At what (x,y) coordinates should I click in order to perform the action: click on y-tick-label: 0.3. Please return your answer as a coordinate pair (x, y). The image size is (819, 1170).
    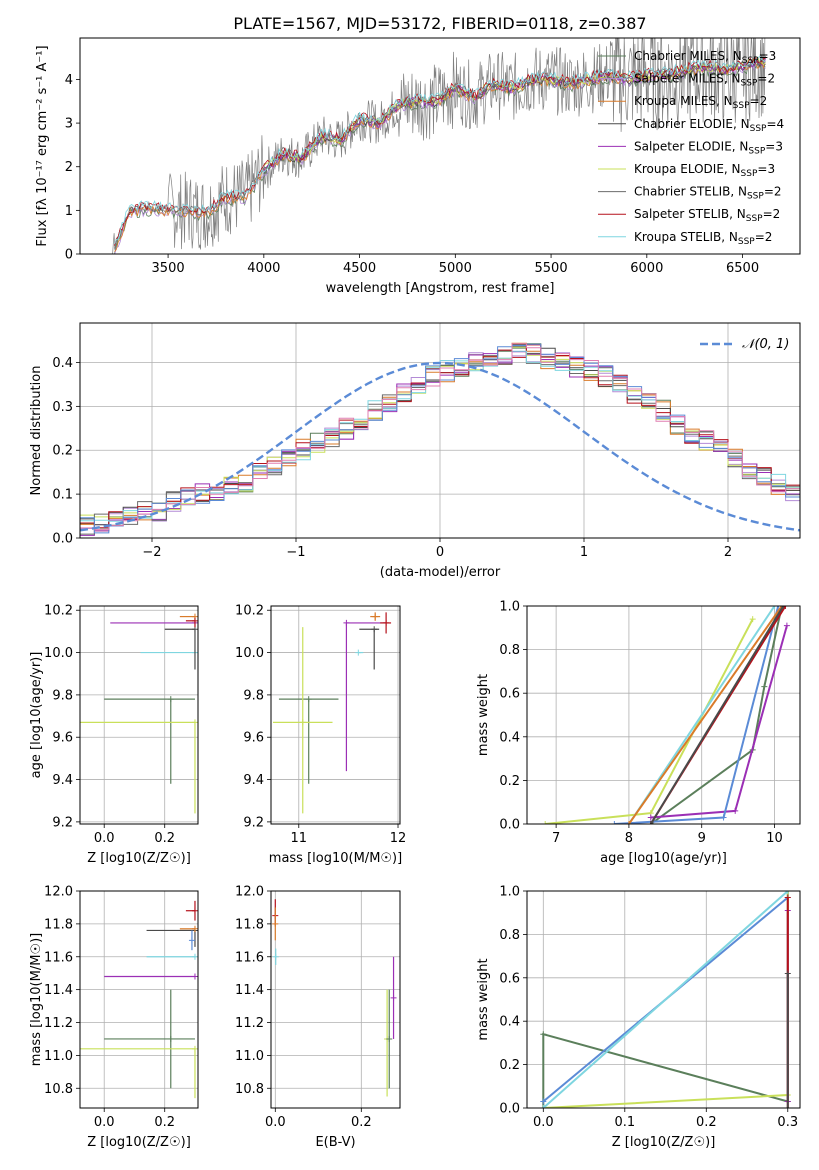
    Looking at the image, I should click on (62, 407).